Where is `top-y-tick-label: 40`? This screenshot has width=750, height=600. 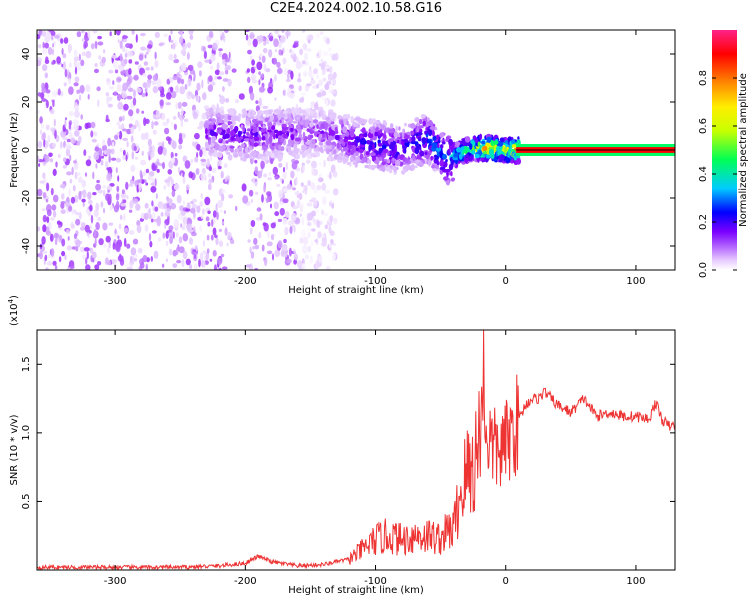
top-y-tick-label: 40 is located at coordinates (26, 54).